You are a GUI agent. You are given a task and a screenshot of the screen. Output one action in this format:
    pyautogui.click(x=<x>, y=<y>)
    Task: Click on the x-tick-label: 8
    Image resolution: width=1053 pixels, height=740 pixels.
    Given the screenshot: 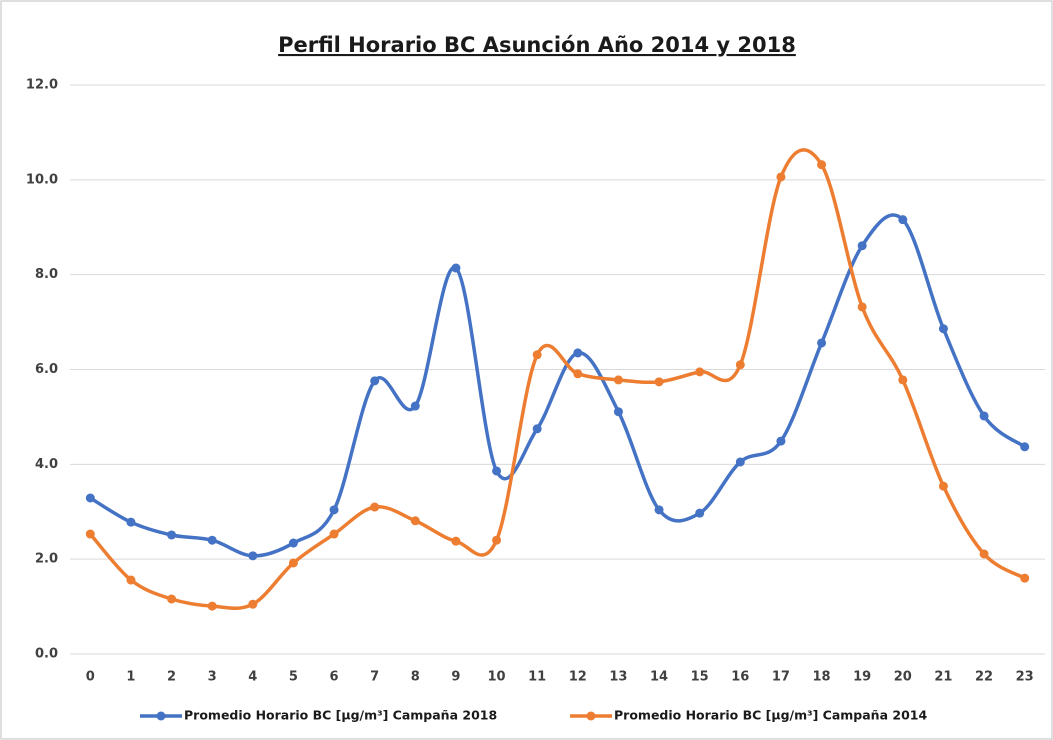 What is the action you would take?
    pyautogui.click(x=415, y=677)
    